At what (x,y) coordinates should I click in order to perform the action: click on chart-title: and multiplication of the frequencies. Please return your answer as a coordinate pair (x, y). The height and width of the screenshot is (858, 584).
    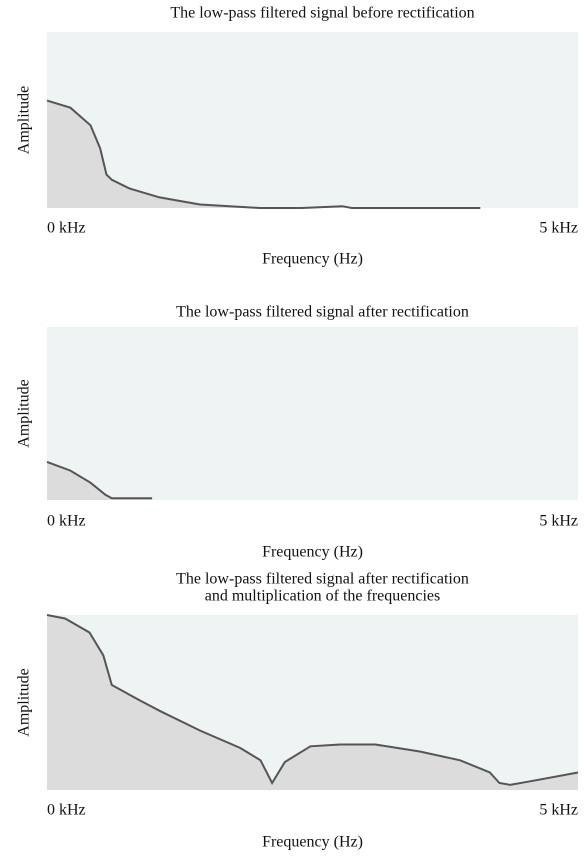
    Looking at the image, I should click on (322, 596).